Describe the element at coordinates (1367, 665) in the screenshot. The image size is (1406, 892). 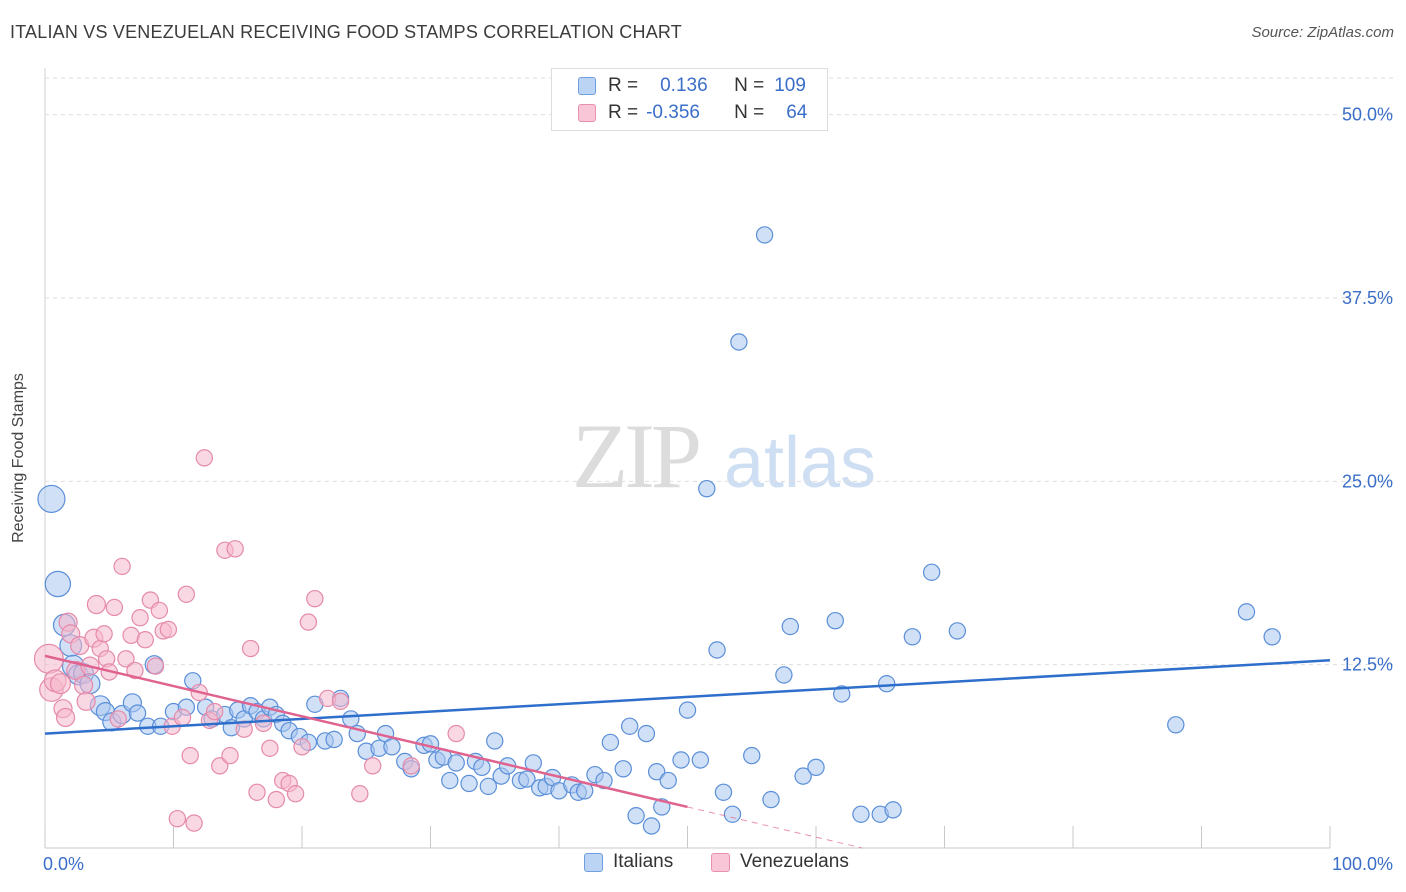
I see `y-tick-label: 12.5%` at that location.